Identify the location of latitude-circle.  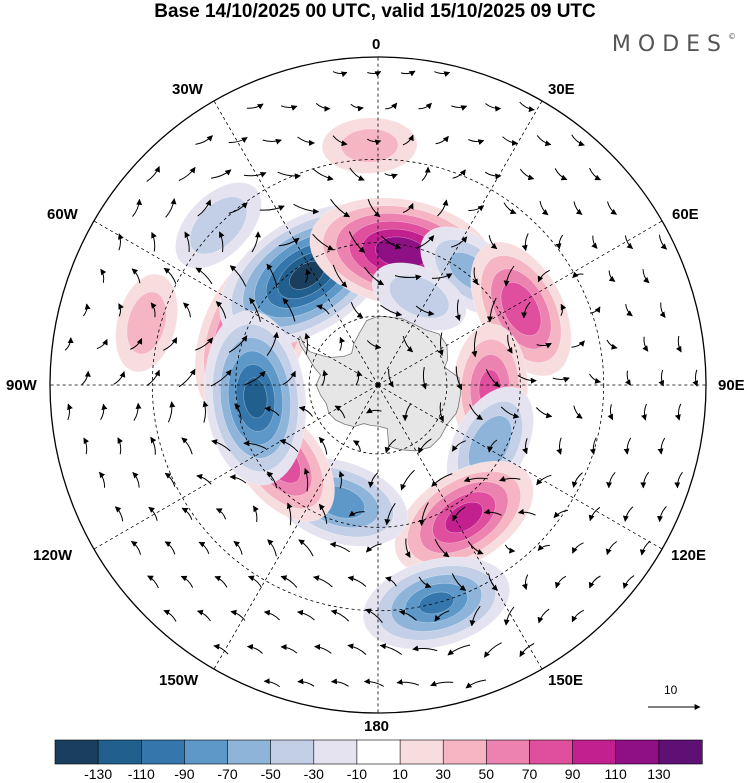
(378, 385).